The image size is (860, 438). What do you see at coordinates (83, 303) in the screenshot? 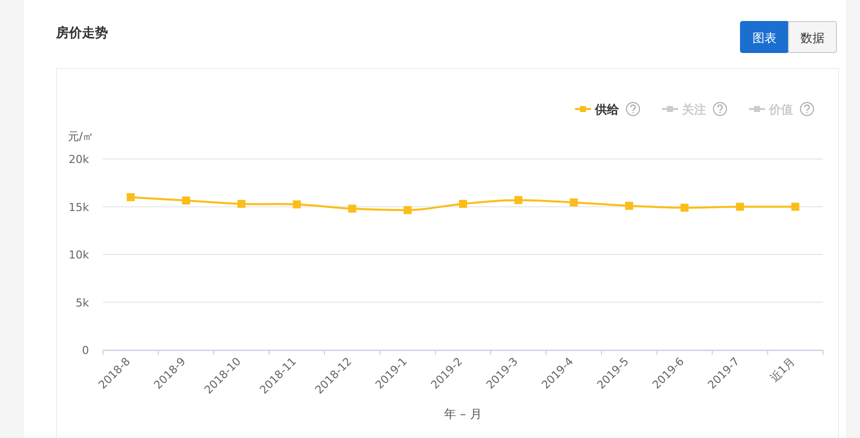
I see `y-tick-label: 5k` at bounding box center [83, 303].